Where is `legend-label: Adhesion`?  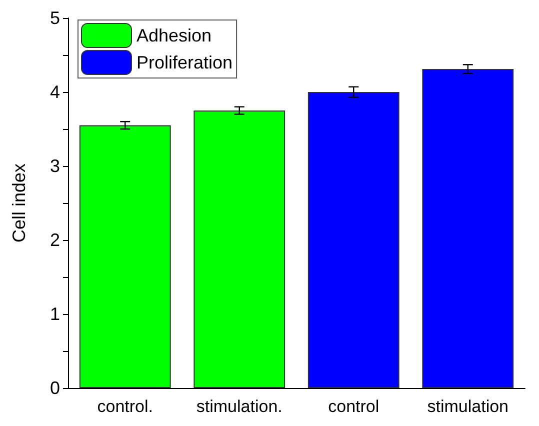 legend-label: Adhesion is located at coordinates (174, 36).